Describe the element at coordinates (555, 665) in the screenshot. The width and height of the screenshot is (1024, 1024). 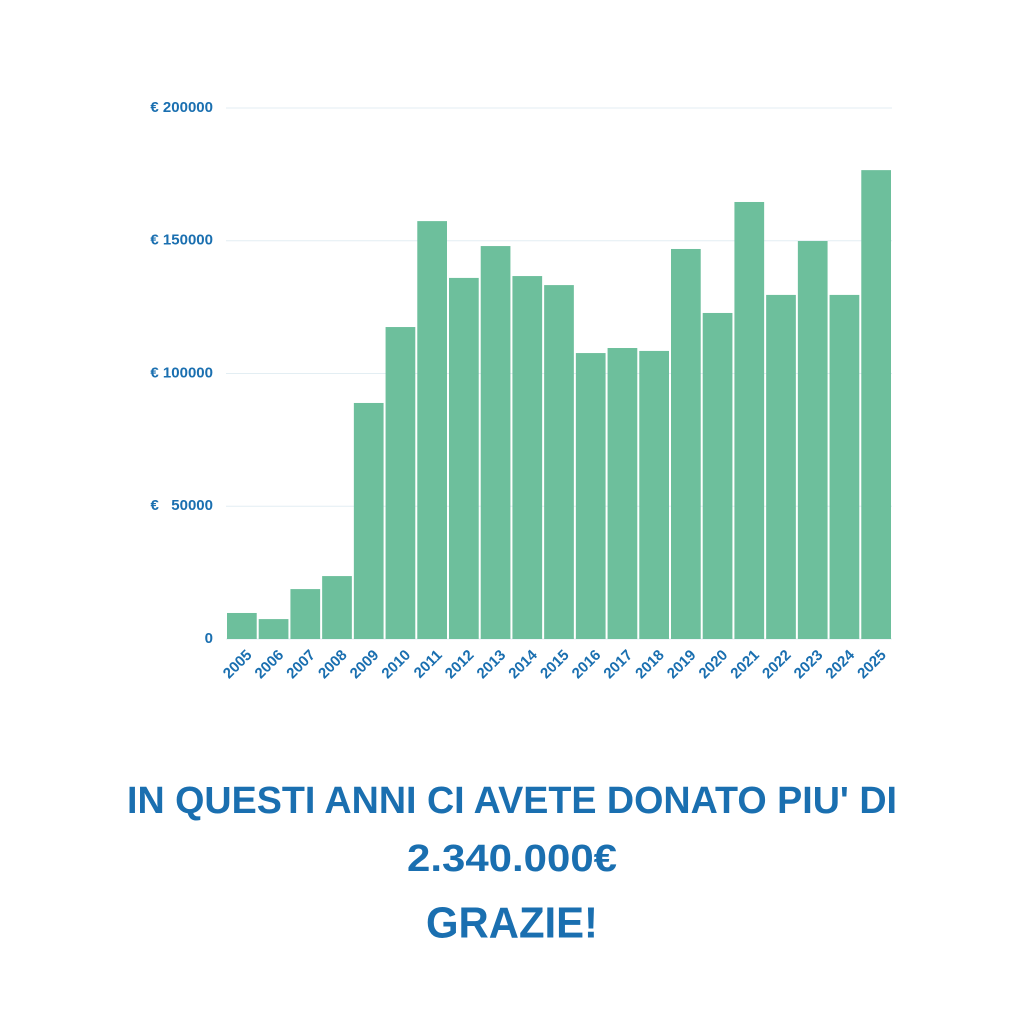
I see `x-tick-label: 2015` at that location.